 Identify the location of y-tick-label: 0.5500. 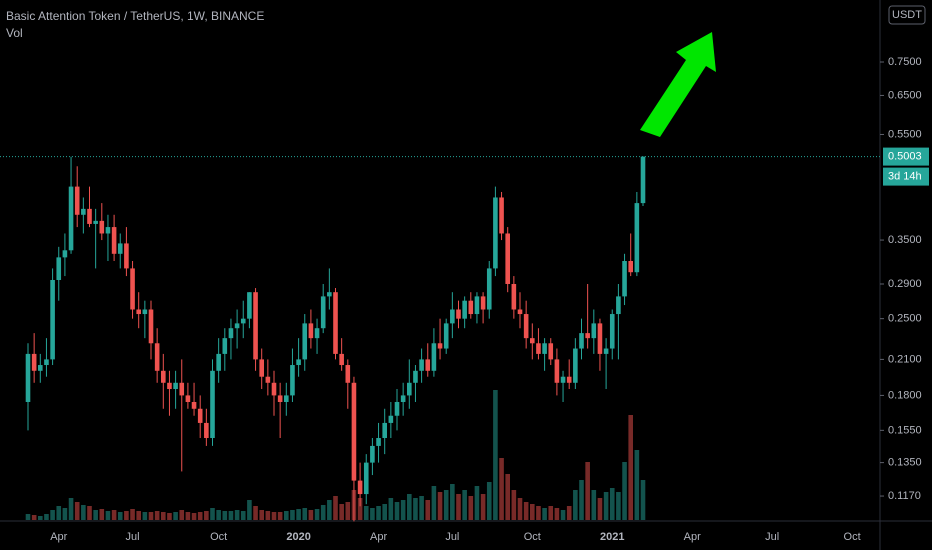
(905, 134).